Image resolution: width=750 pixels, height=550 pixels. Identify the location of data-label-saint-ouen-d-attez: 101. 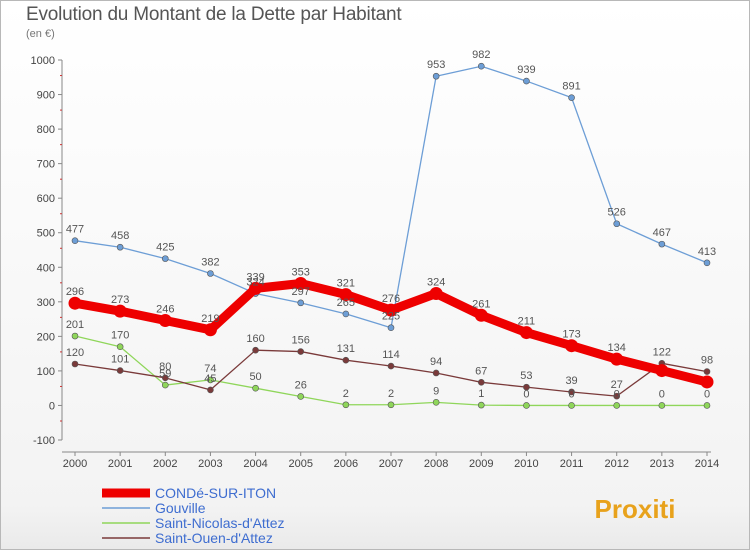
(120, 360).